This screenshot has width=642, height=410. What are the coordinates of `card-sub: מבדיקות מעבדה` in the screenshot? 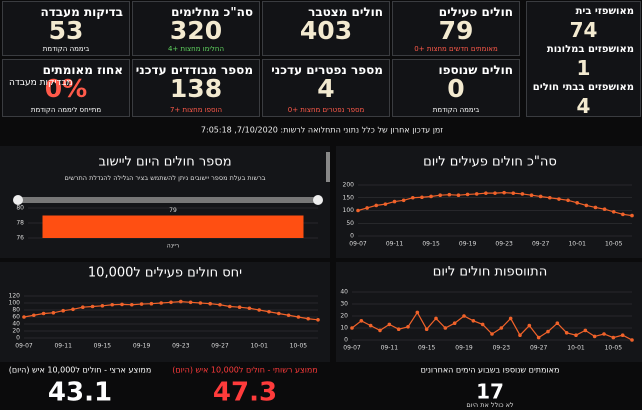 It's located at (41, 83).